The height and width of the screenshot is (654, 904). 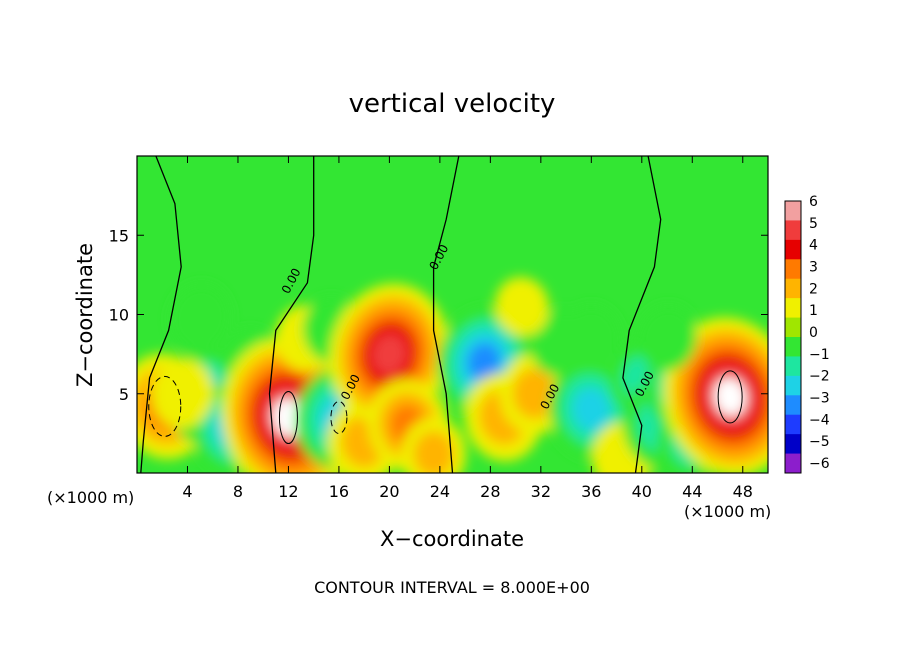 I want to click on x-tick-label: 8, so click(x=238, y=491).